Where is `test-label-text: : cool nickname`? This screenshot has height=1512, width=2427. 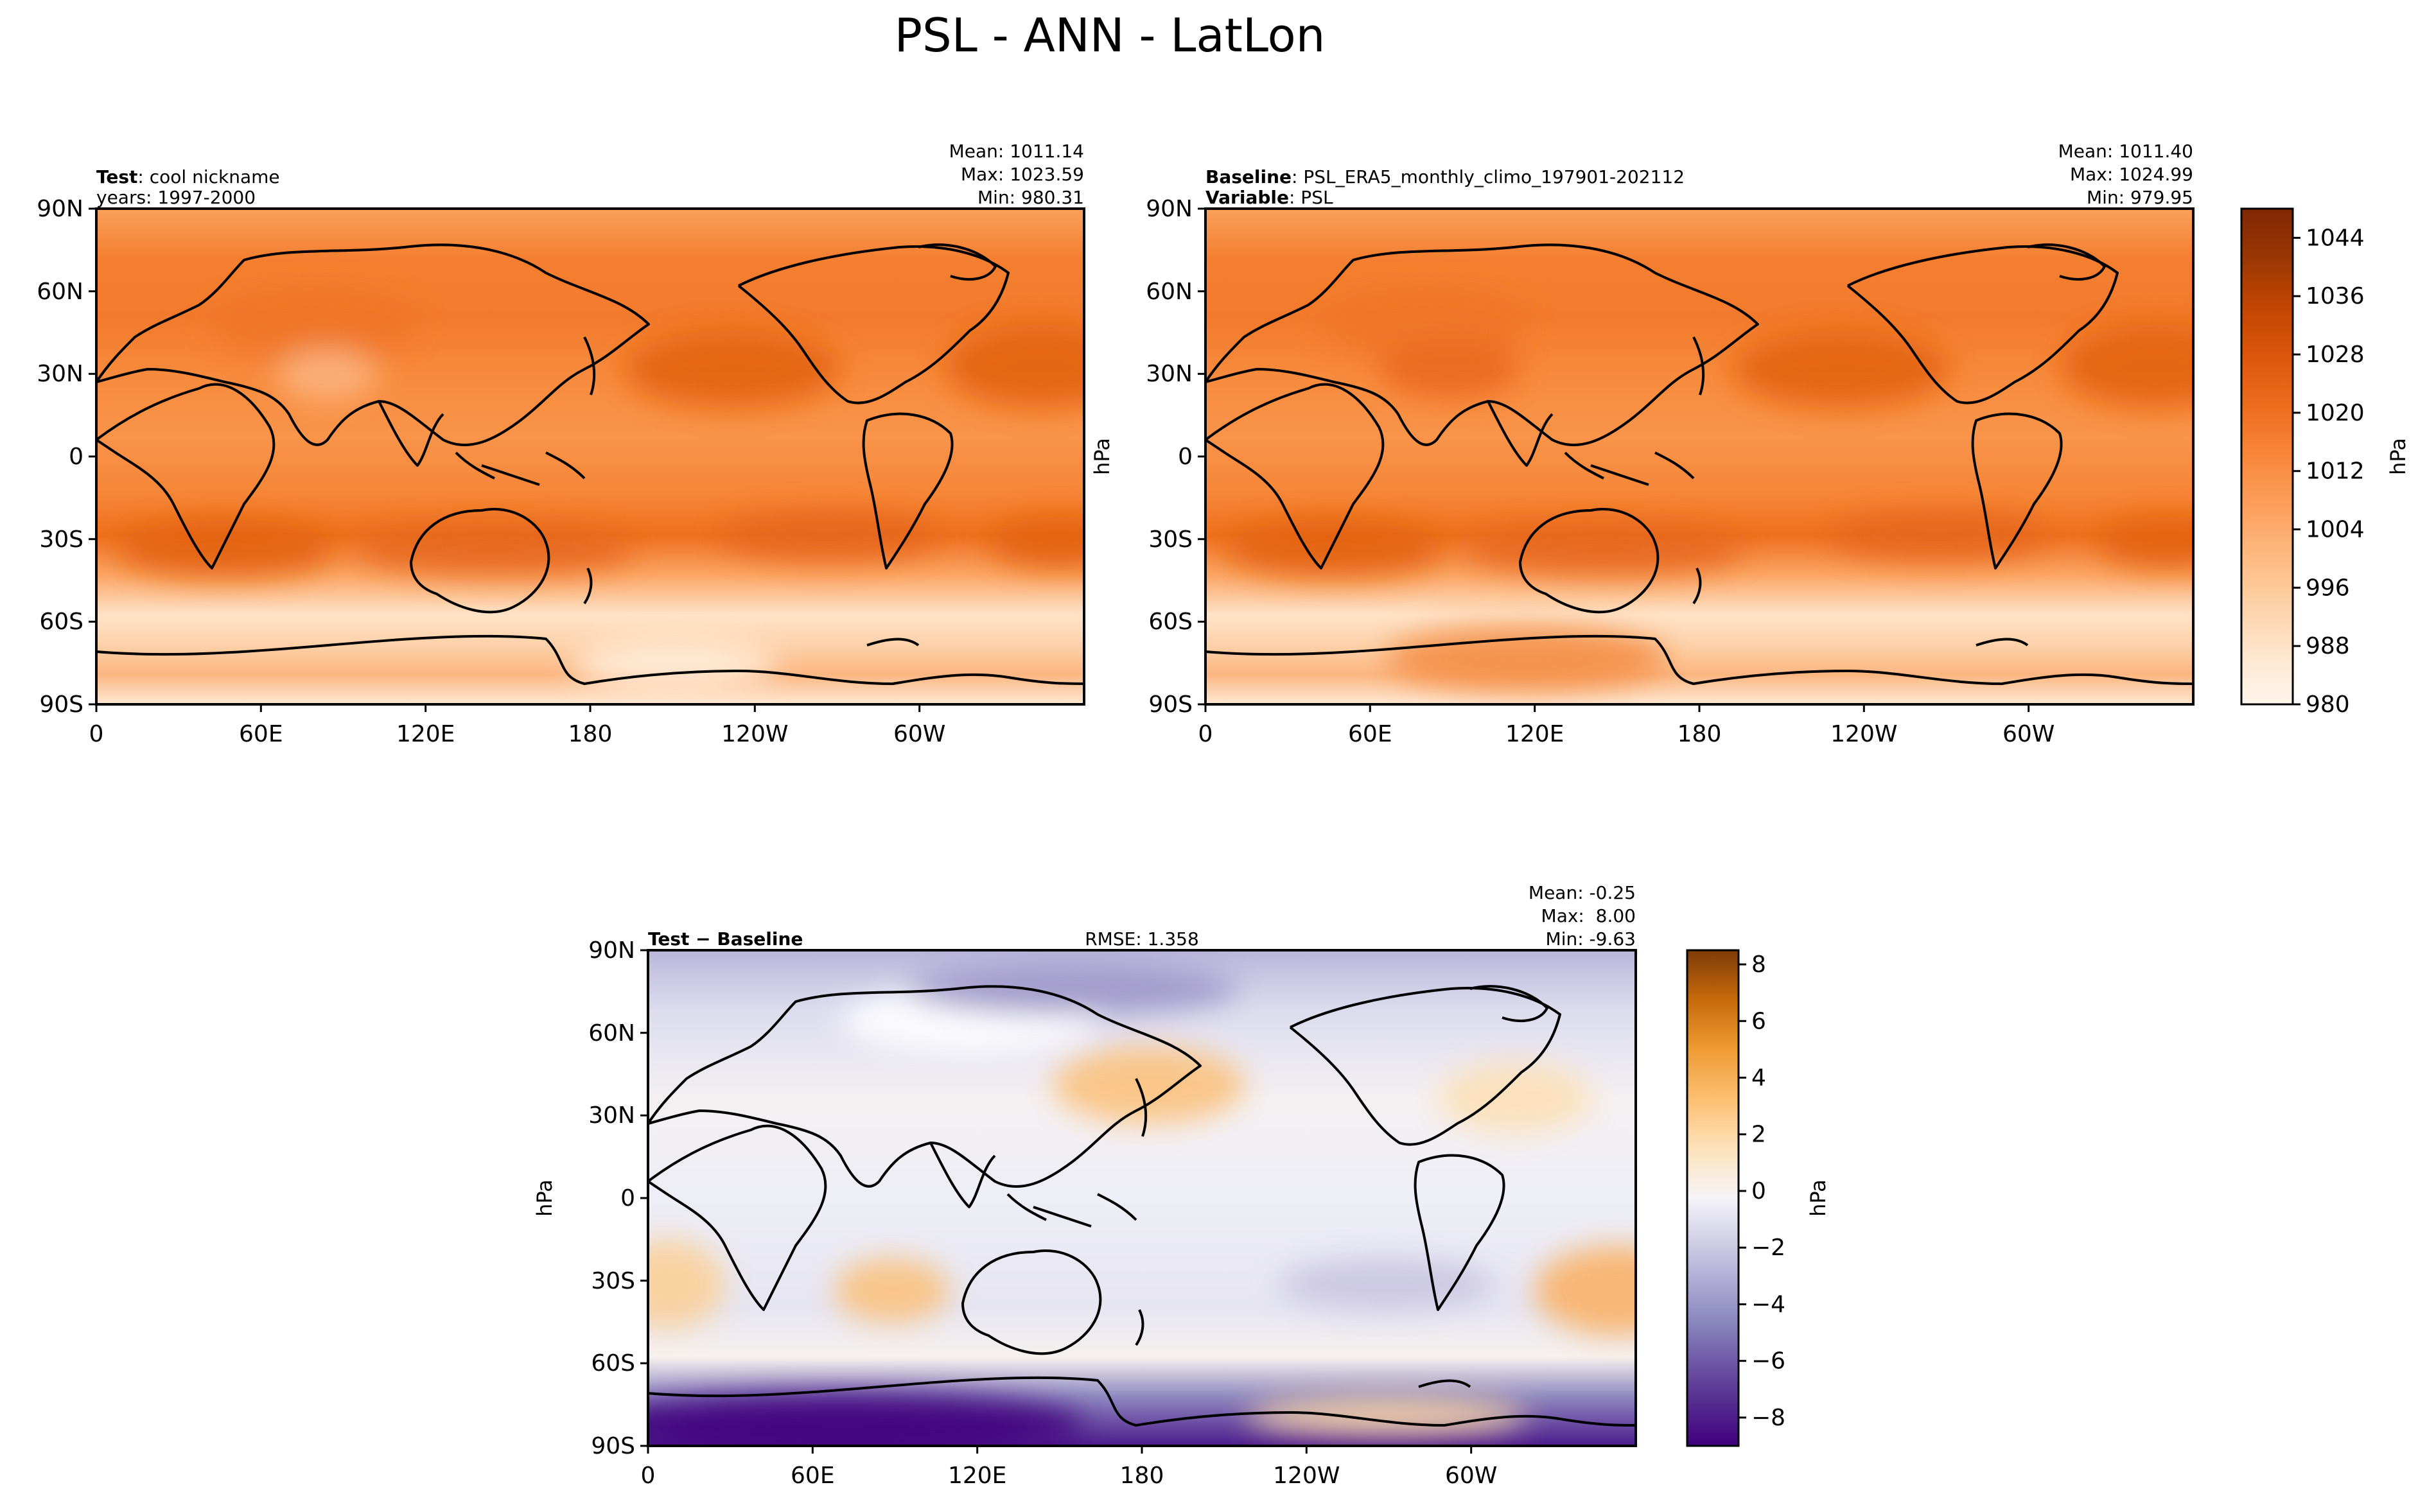 test-label-text: : cool nickname is located at coordinates (208, 176).